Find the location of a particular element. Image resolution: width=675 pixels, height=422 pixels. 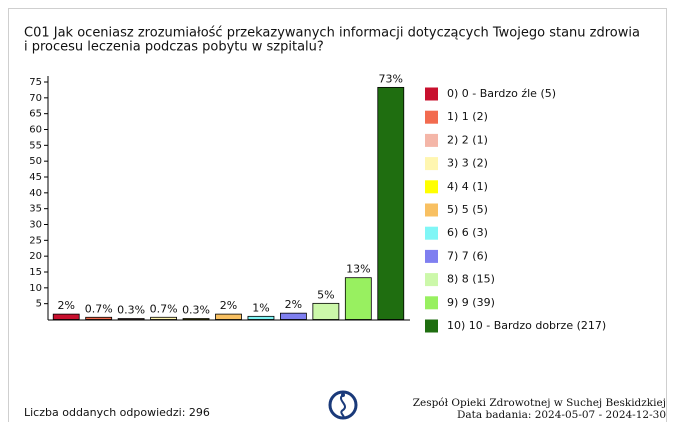

logo is located at coordinates (343, 405).